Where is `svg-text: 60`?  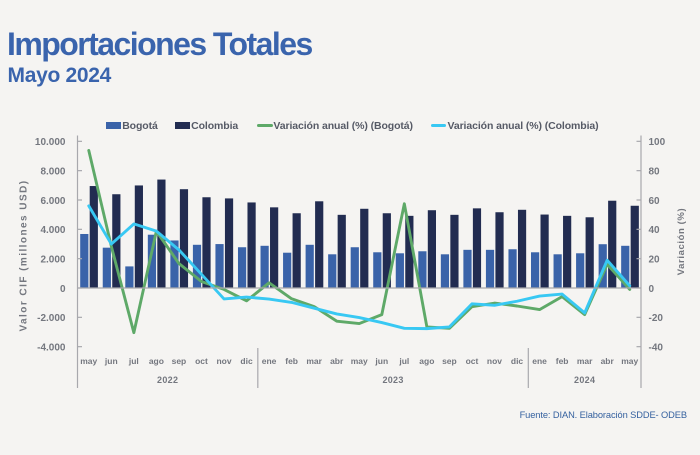 svg-text: 60 is located at coordinates (655, 201).